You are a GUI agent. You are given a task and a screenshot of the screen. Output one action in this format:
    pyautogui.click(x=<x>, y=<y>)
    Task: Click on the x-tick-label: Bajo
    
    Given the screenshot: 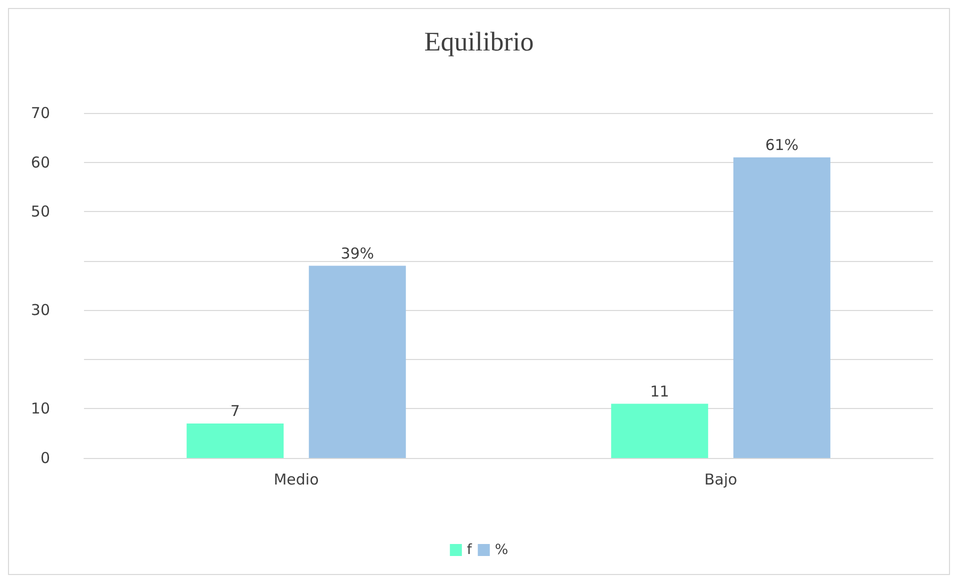 What is the action you would take?
    pyautogui.click(x=721, y=479)
    